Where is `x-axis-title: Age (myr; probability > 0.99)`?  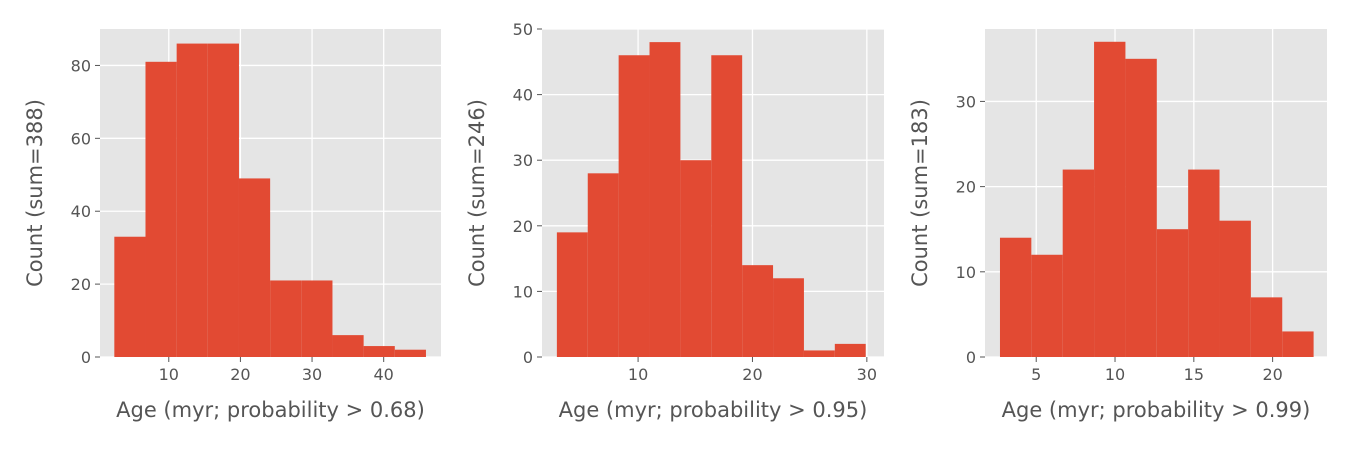 x-axis-title: Age (myr; probability > 0.99) is located at coordinates (1156, 410).